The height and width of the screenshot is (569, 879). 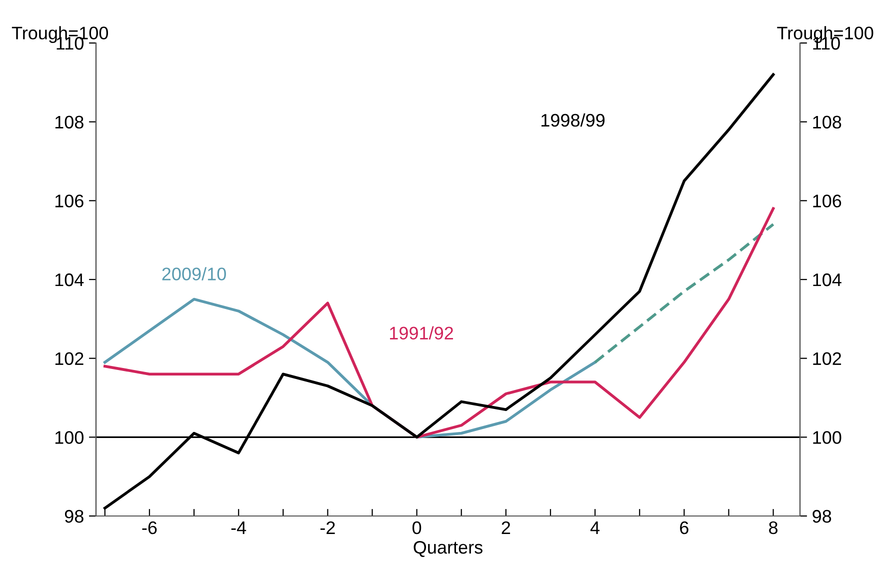 I want to click on x-tick-label: -6, so click(x=149, y=527).